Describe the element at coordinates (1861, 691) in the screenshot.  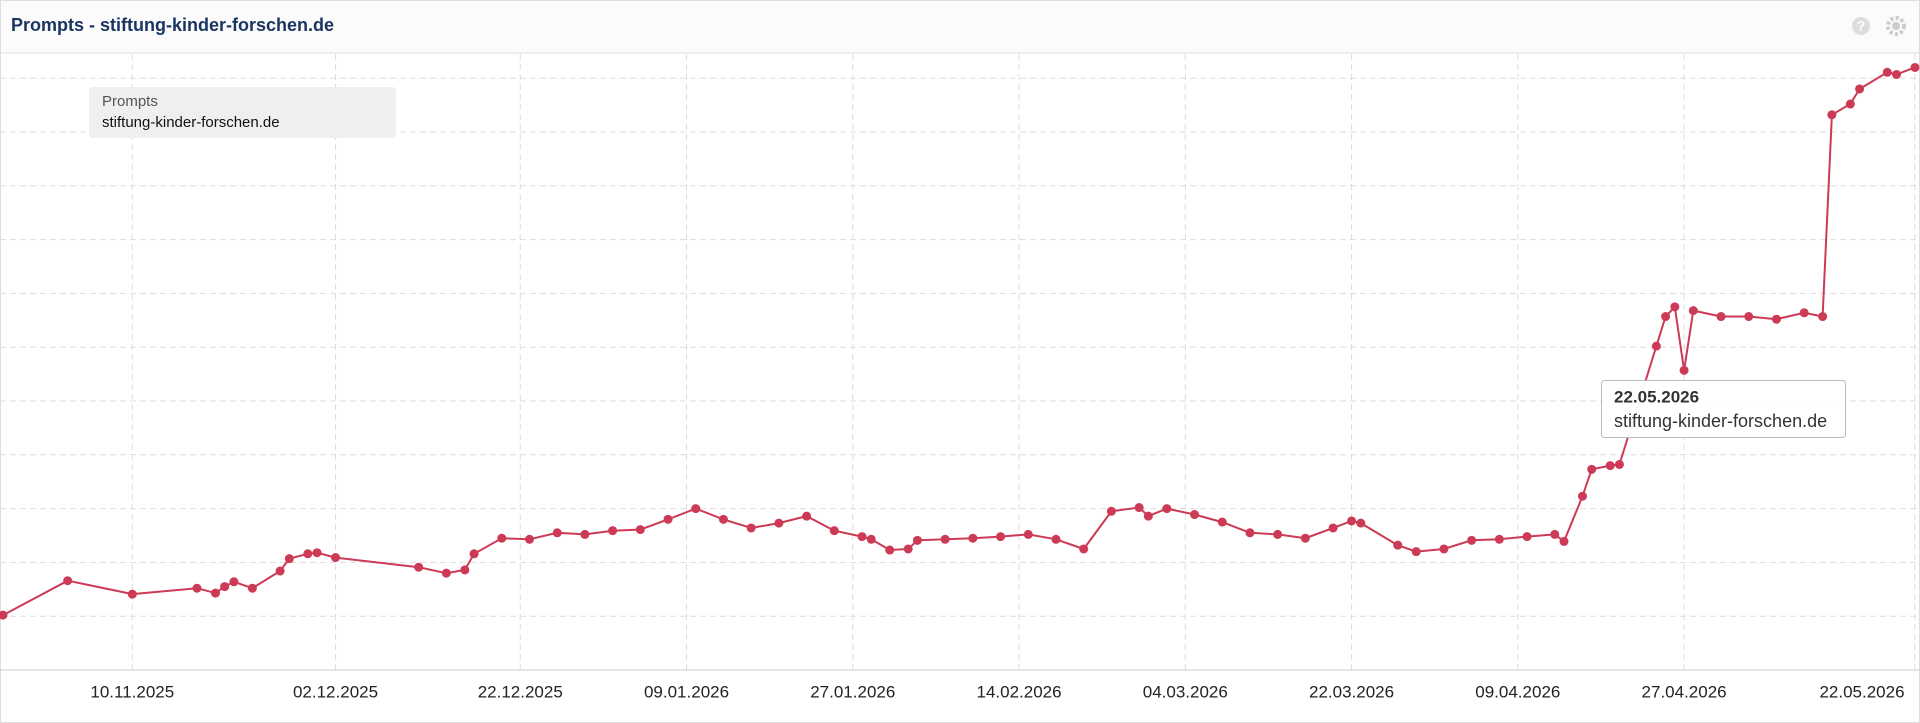
I see `x-tick-label: 22.05.2026` at that location.